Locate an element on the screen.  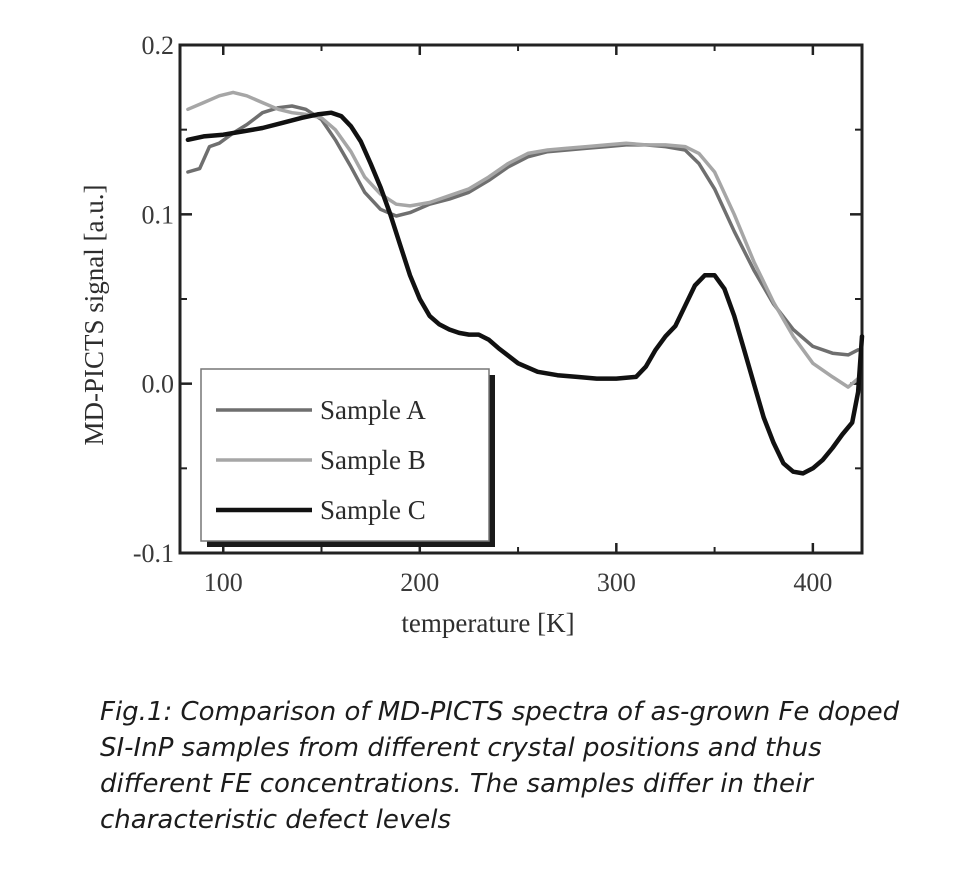
legend-box is located at coordinates (345, 455).